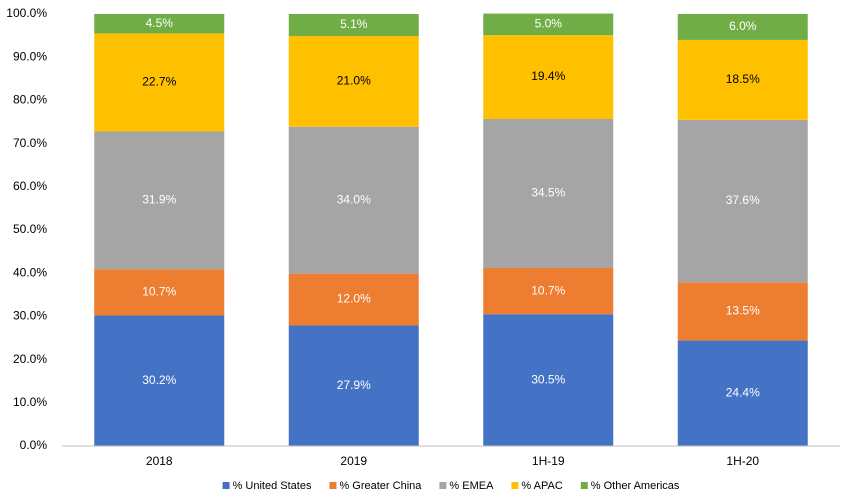  I want to click on y-tick-label: 50.0%, so click(30, 229).